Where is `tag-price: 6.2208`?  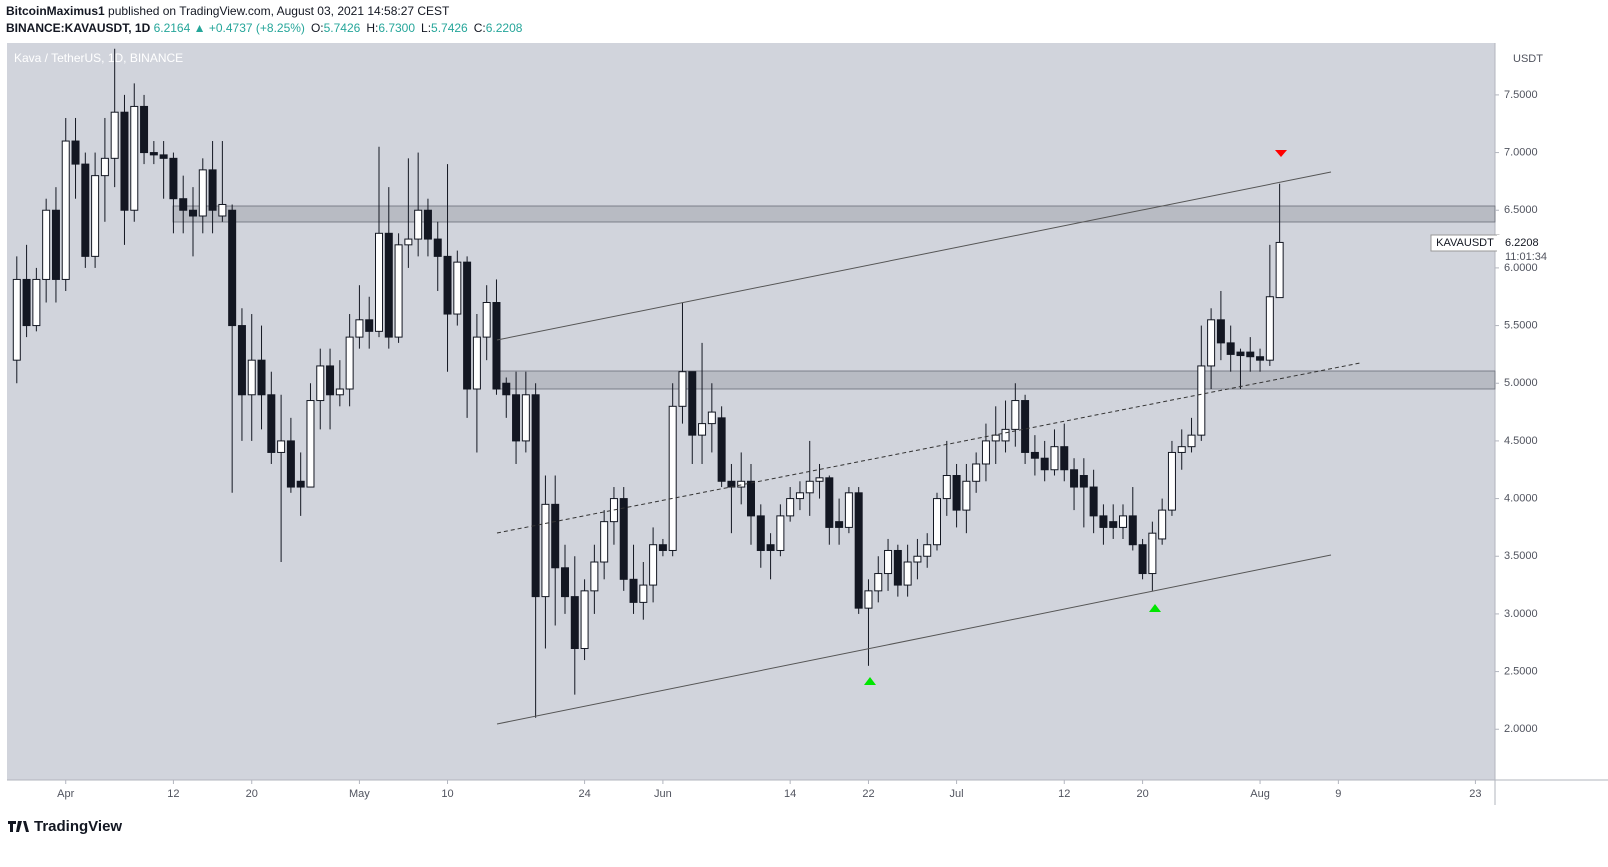
tag-price: 6.2208 is located at coordinates (1522, 243).